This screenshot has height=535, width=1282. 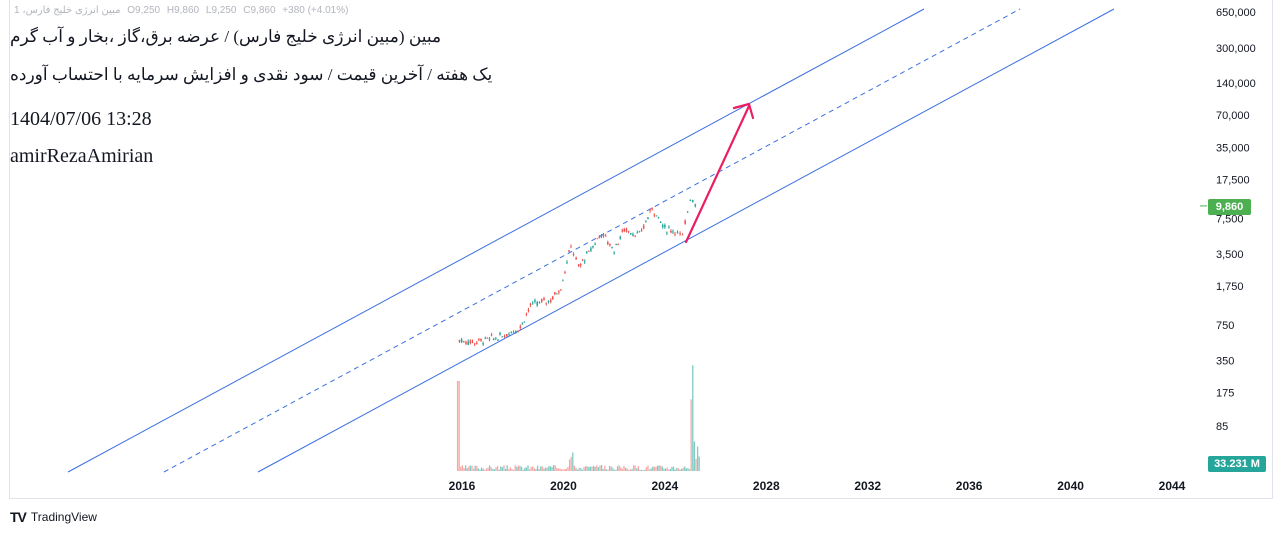 I want to click on close-value: C9,860, so click(x=259, y=10).